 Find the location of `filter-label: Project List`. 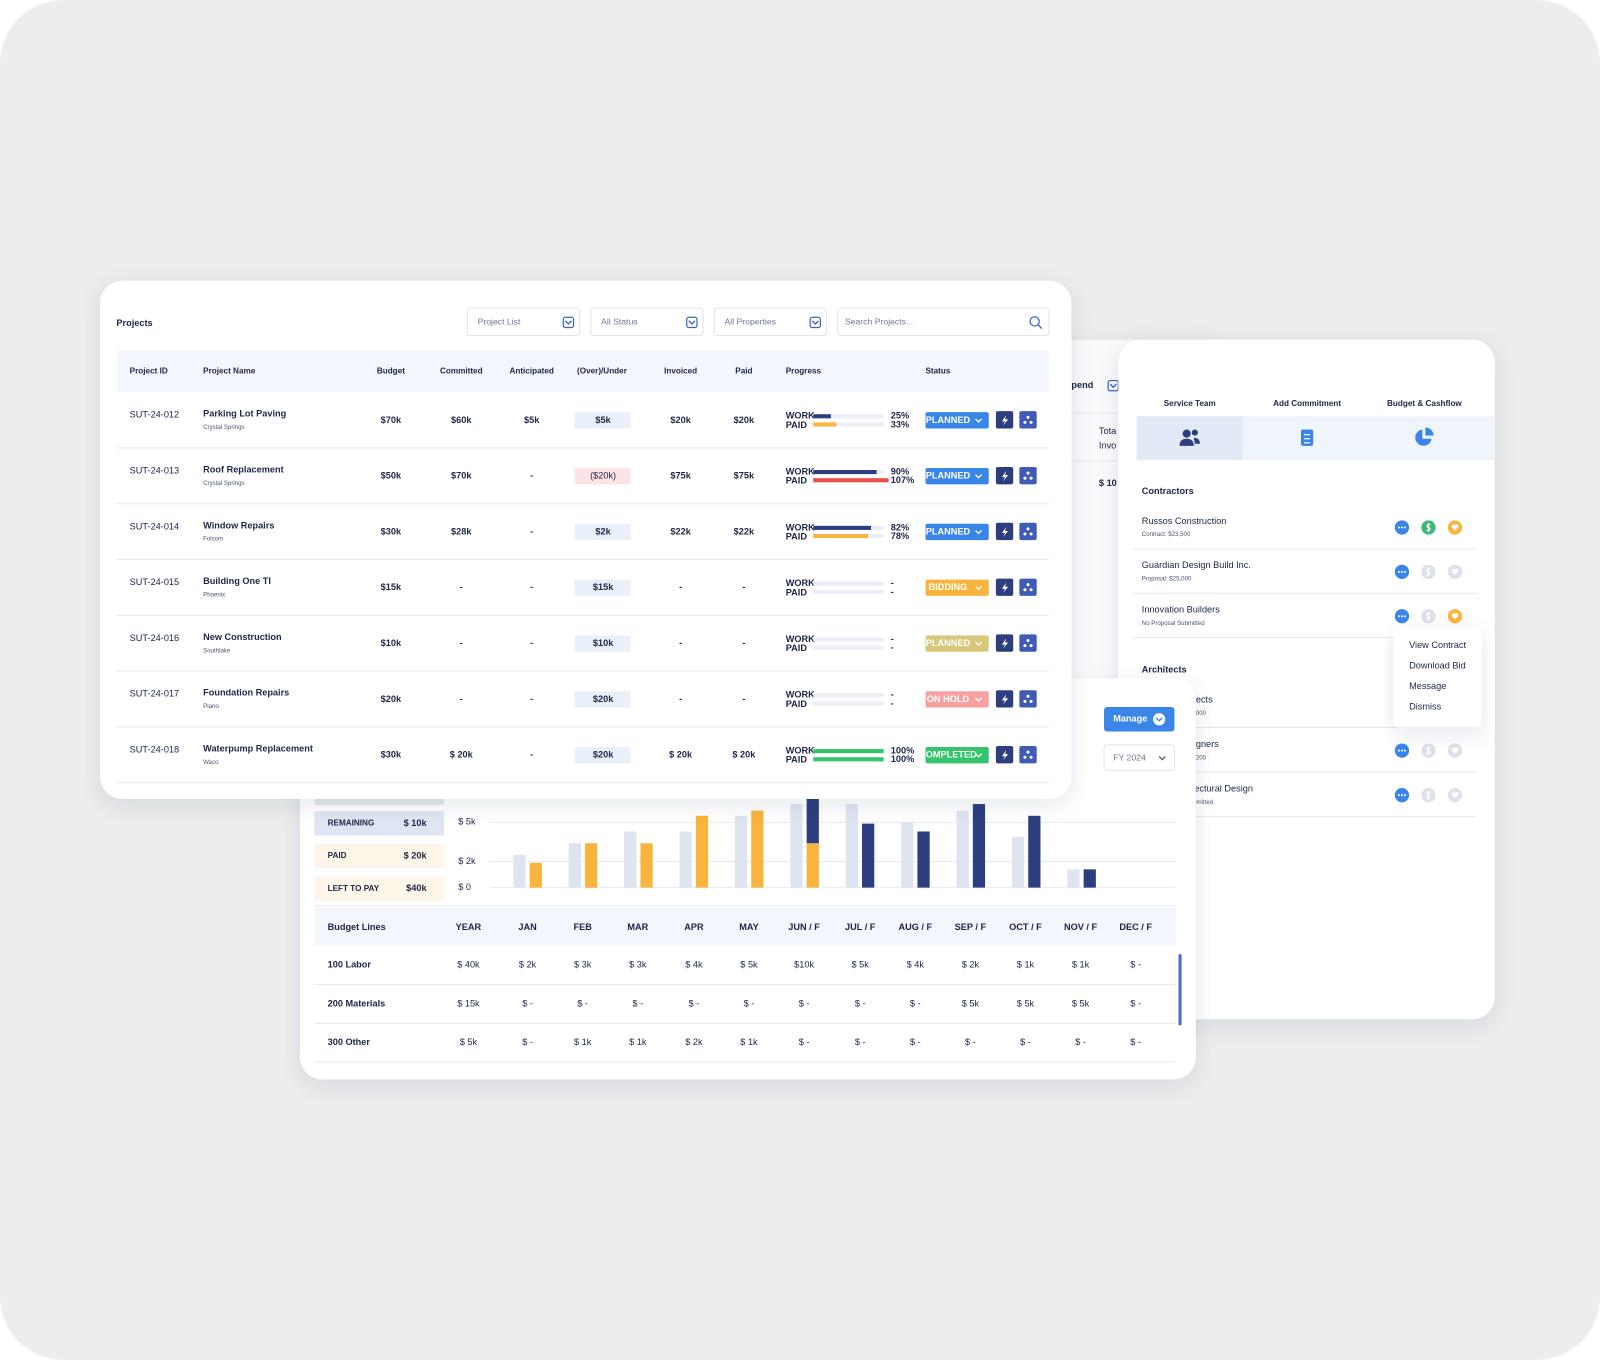

filter-label: Project List is located at coordinates (499, 322).